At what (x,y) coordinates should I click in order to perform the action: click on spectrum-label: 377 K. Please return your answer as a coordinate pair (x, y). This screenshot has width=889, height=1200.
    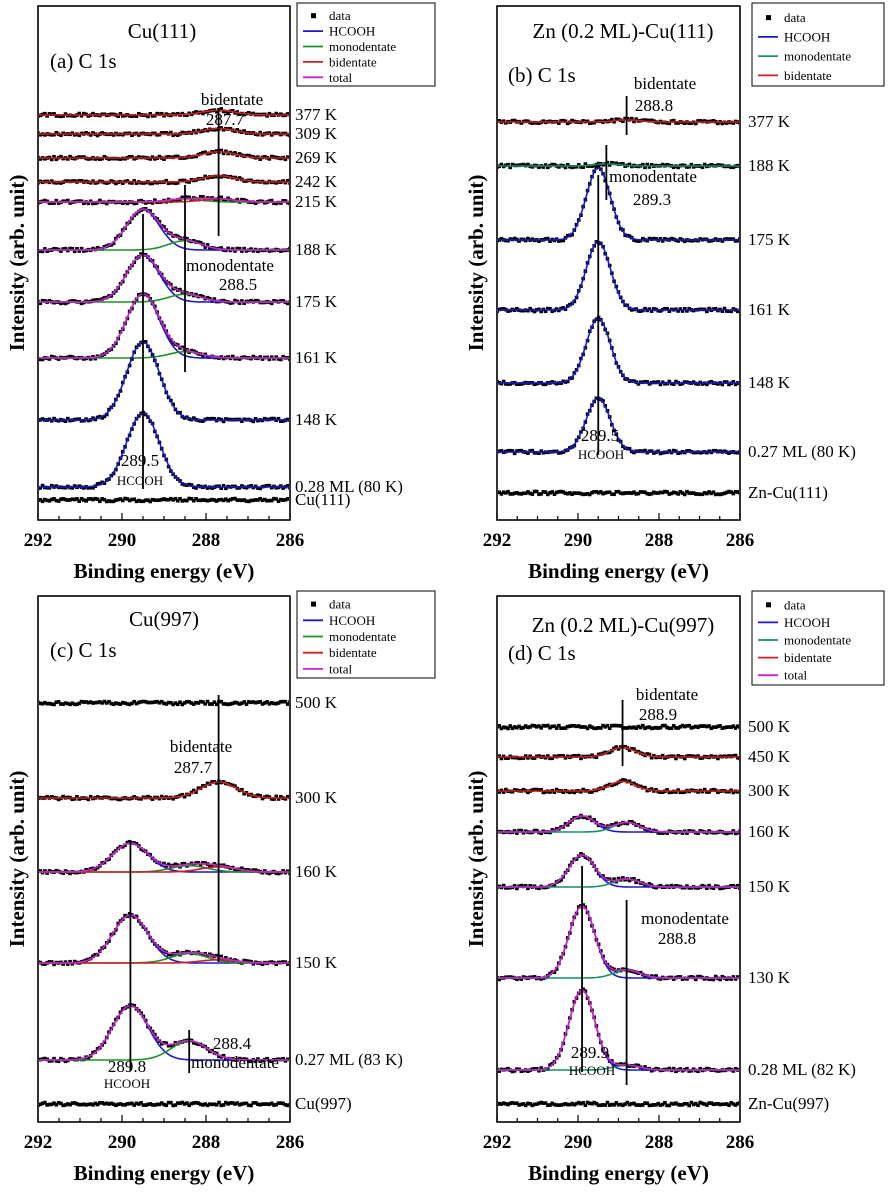
    Looking at the image, I should click on (316, 114).